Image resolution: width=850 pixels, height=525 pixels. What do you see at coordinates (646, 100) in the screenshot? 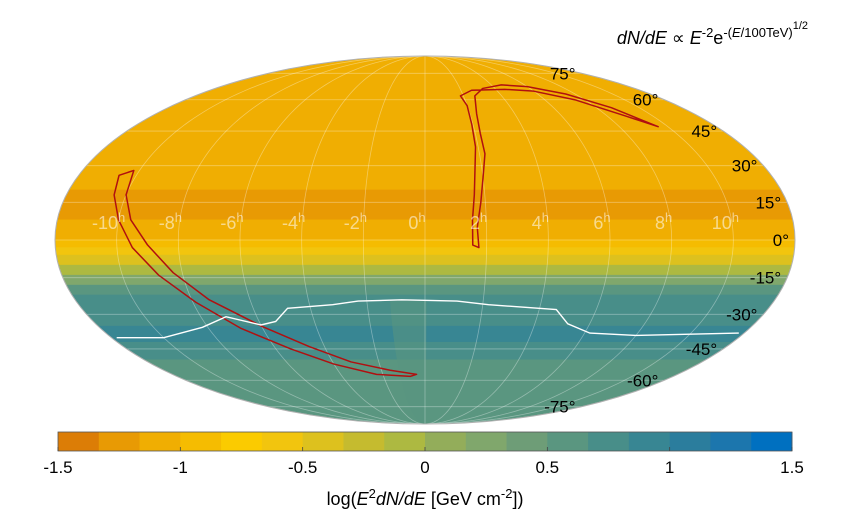
I see `dec-tick-60: 60°` at bounding box center [646, 100].